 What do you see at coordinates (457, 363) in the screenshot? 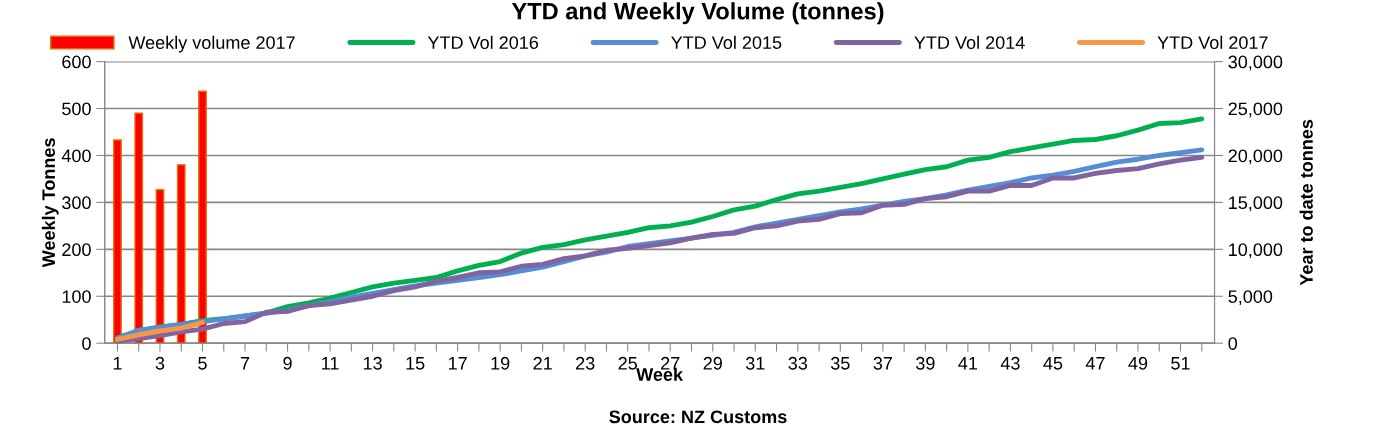
I see `x-tick-label: 17` at bounding box center [457, 363].